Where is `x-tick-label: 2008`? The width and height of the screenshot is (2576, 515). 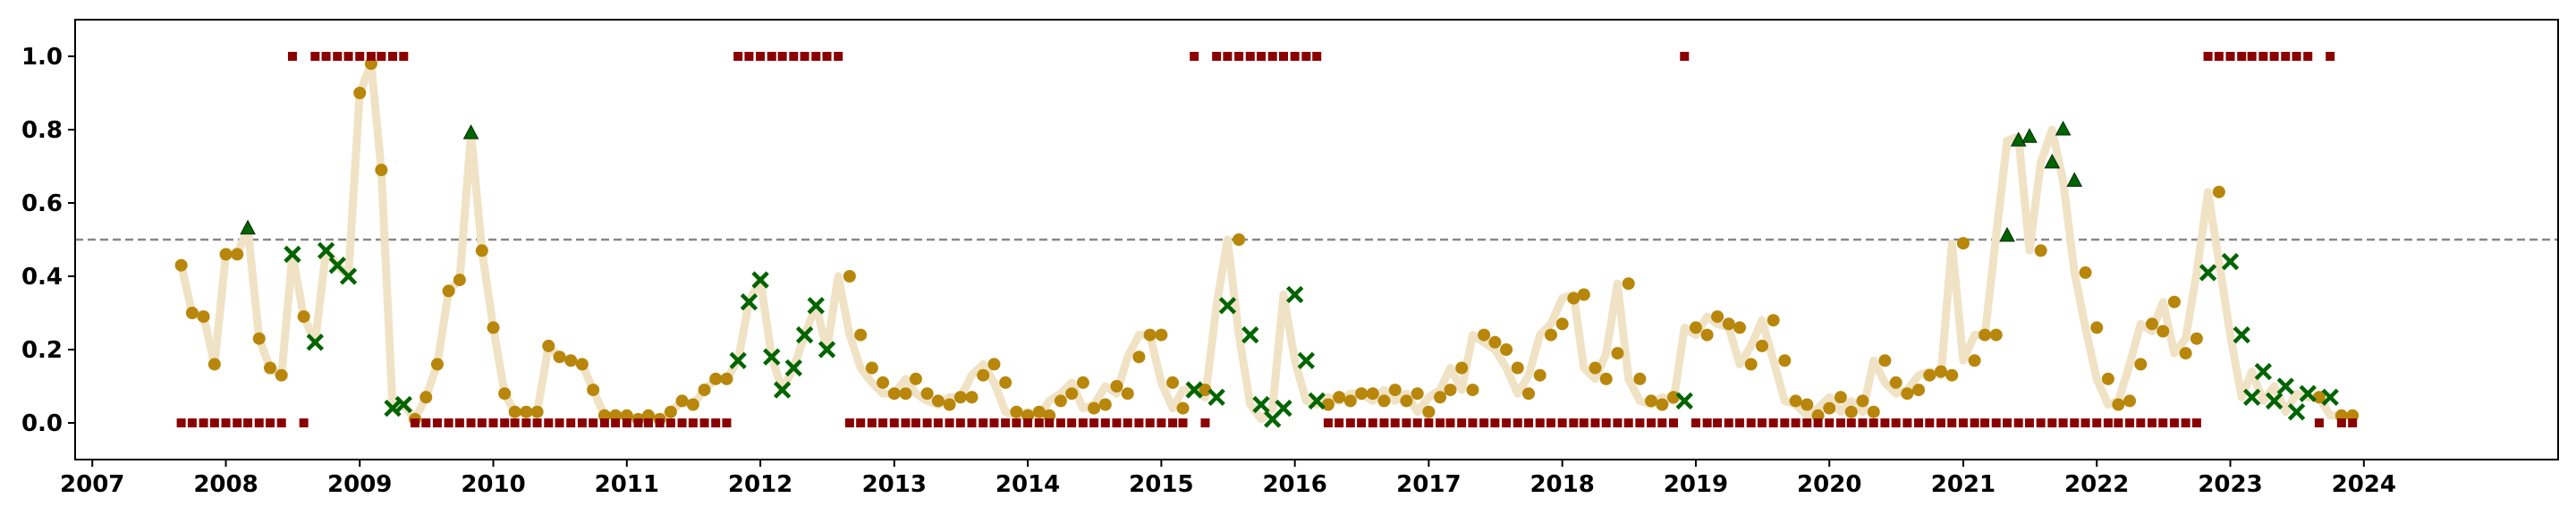 x-tick-label: 2008 is located at coordinates (225, 484).